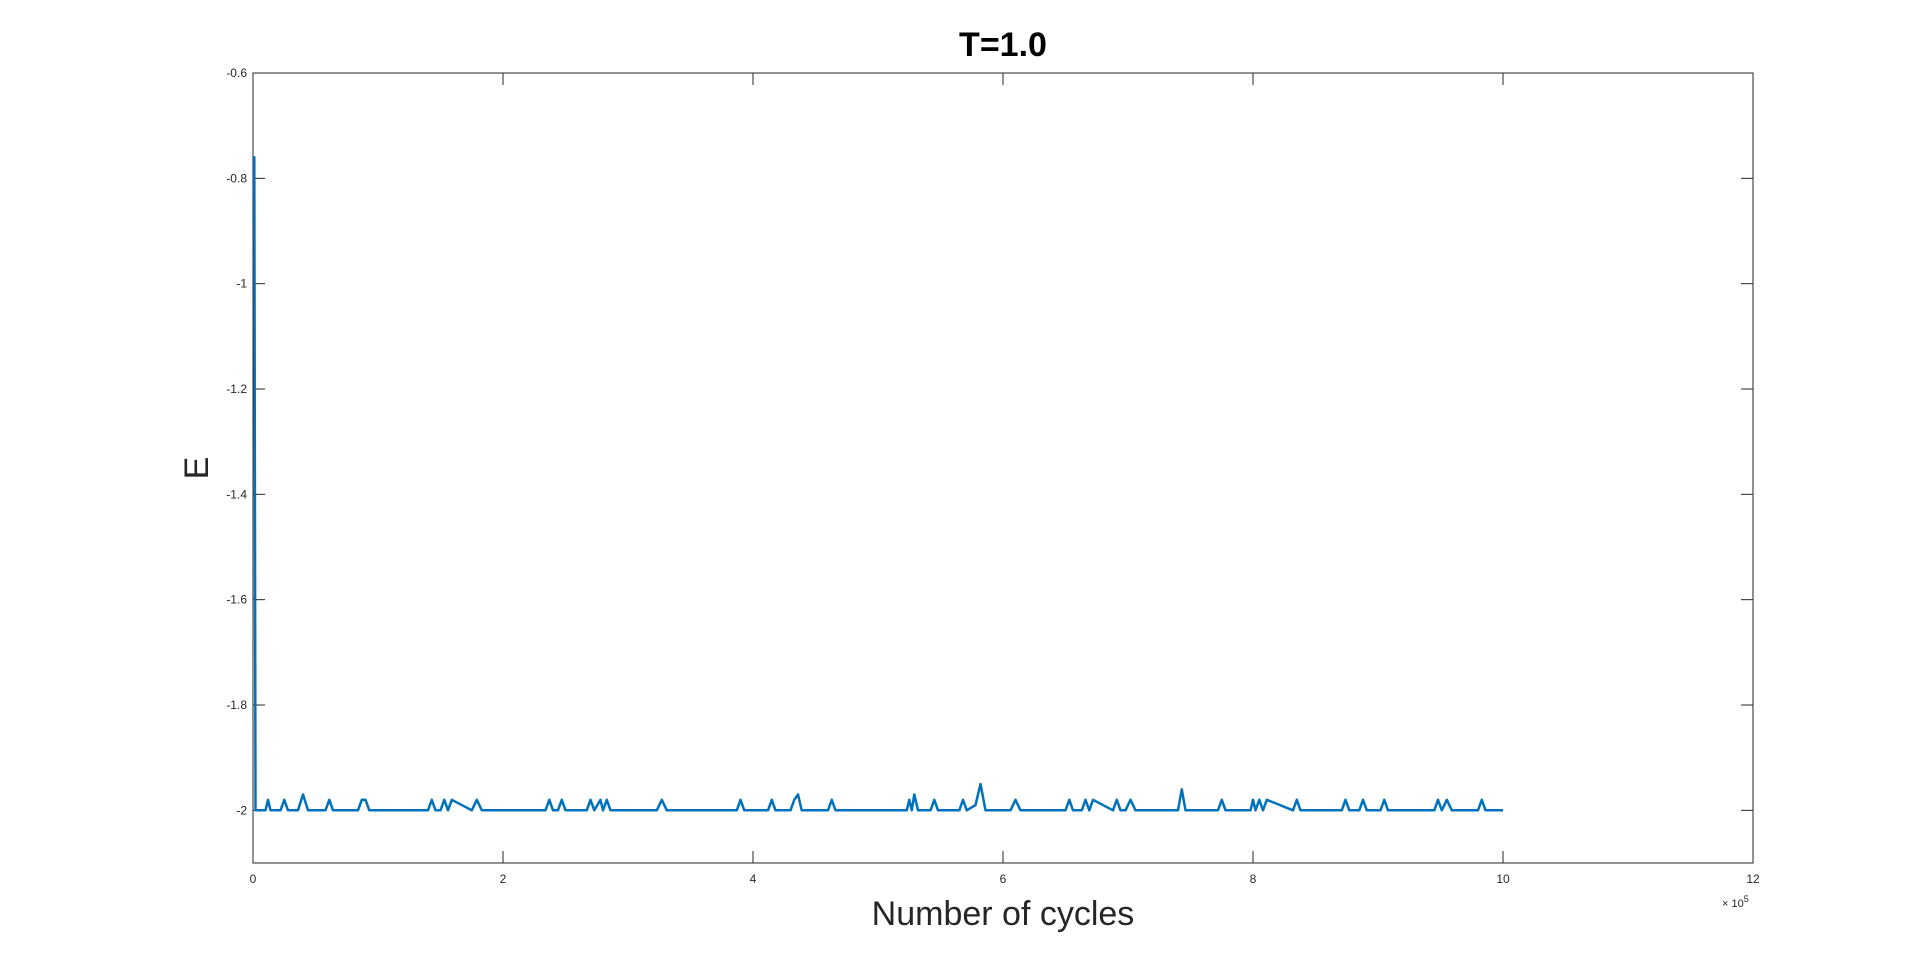 The image size is (1920, 963). Describe the element at coordinates (241, 284) in the screenshot. I see `y-tick-label: -1` at that location.